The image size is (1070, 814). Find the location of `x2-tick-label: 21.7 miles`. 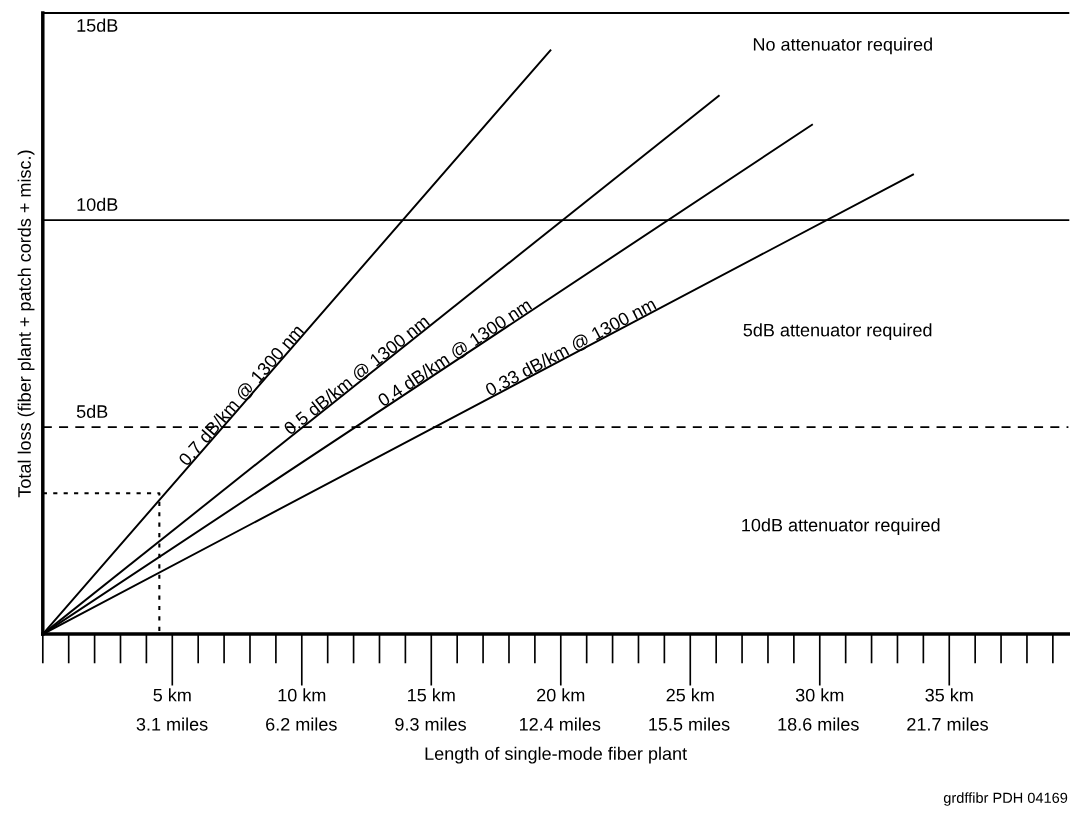

x2-tick-label: 21.7 miles is located at coordinates (947, 724).